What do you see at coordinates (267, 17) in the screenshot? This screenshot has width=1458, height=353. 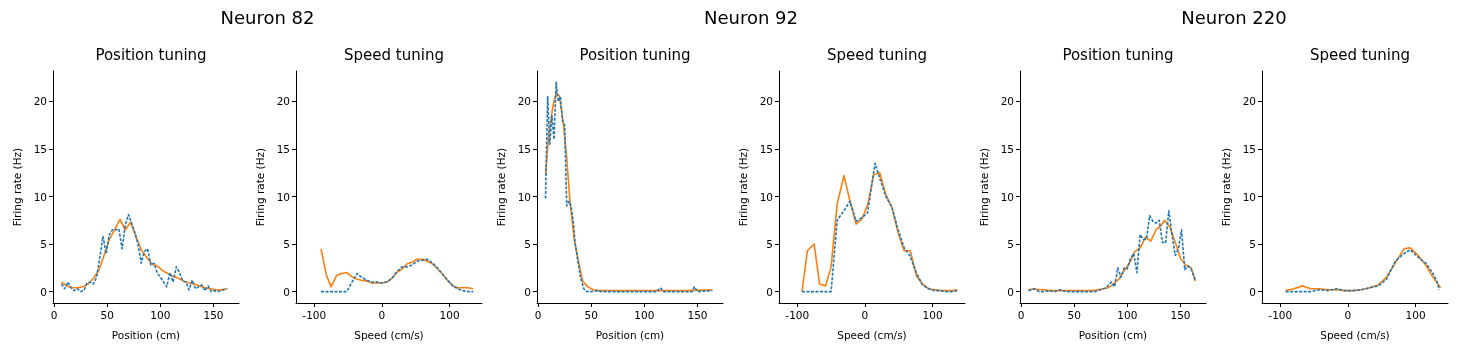 I see `text: Neuron 82` at bounding box center [267, 17].